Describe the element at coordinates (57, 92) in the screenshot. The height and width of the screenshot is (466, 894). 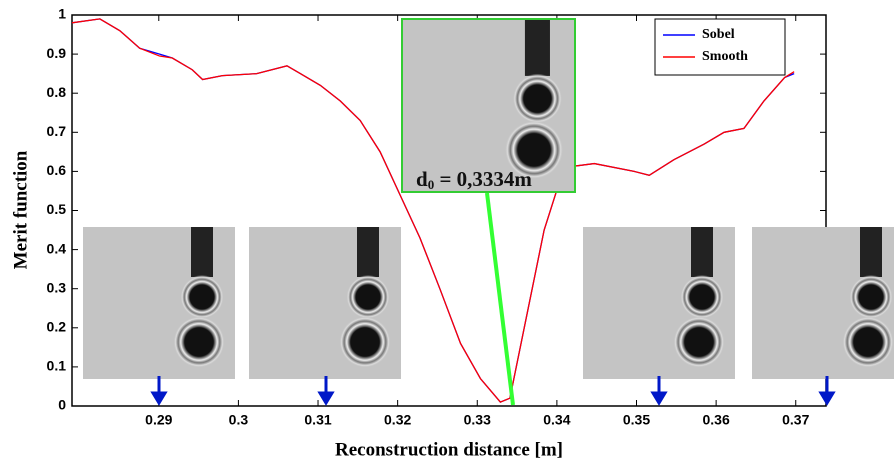
I see `y-tick-label: 0.8` at that location.